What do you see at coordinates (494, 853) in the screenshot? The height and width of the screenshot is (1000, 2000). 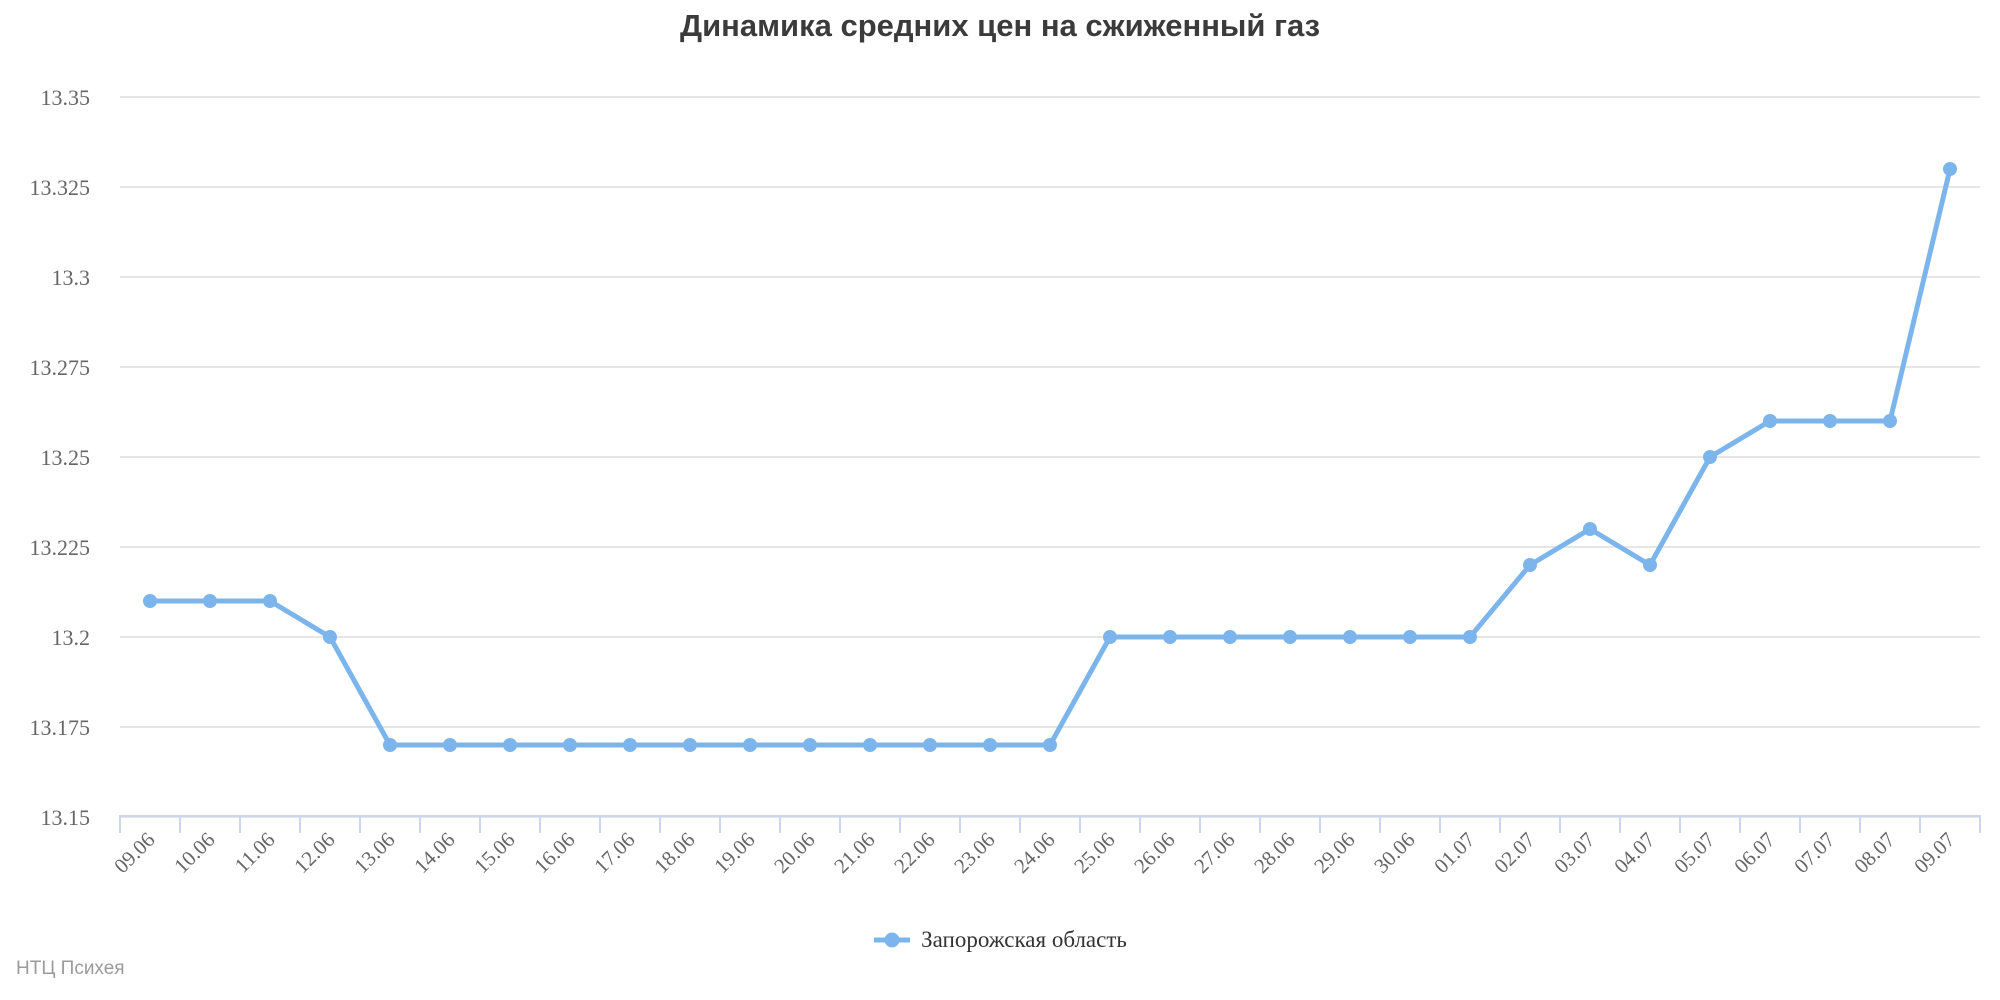 I see `x-axis-label: 15.06` at bounding box center [494, 853].